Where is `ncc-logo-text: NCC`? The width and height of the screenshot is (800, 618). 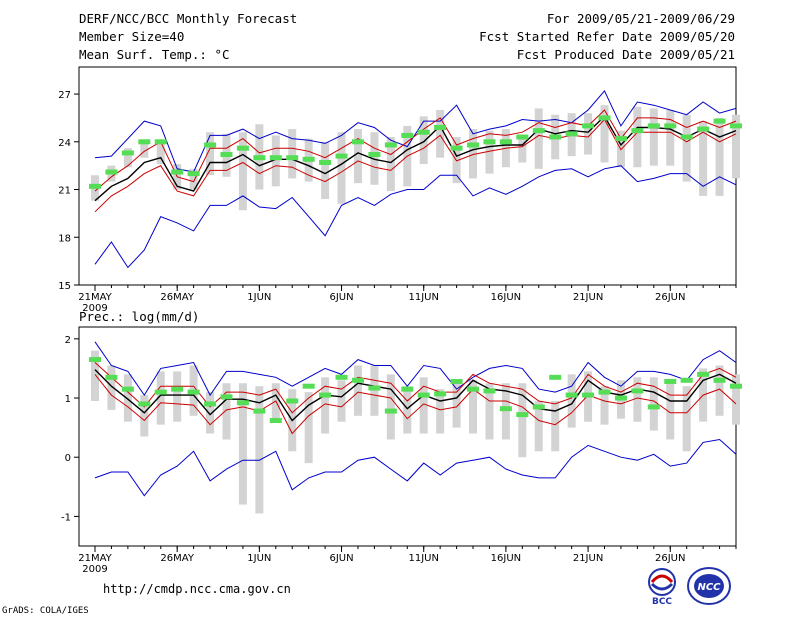
ncc-logo-text: NCC is located at coordinates (709, 587).